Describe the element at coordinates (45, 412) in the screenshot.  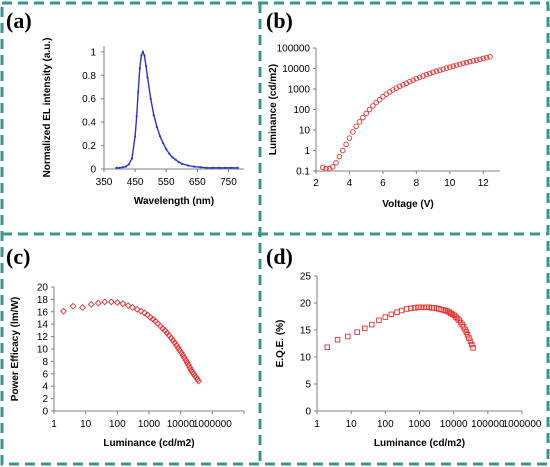
I see `panel-c-y-tick-label: 0` at that location.